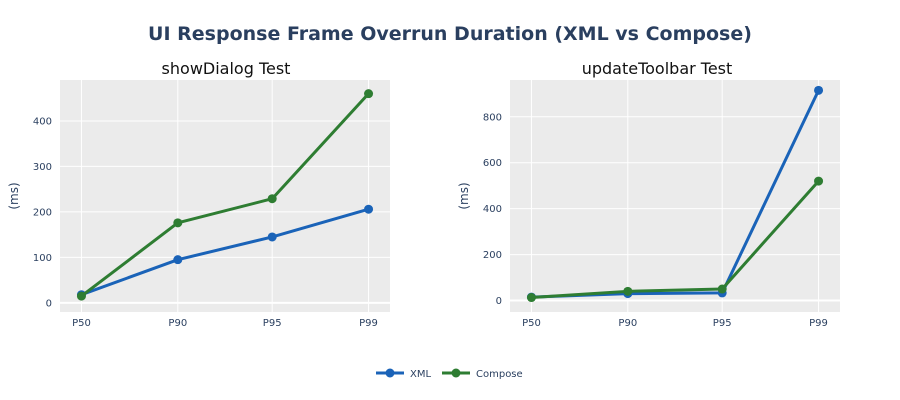 This screenshot has width=900, height=400. What do you see at coordinates (42, 167) in the screenshot?
I see `y-tick-label: 300` at bounding box center [42, 167].